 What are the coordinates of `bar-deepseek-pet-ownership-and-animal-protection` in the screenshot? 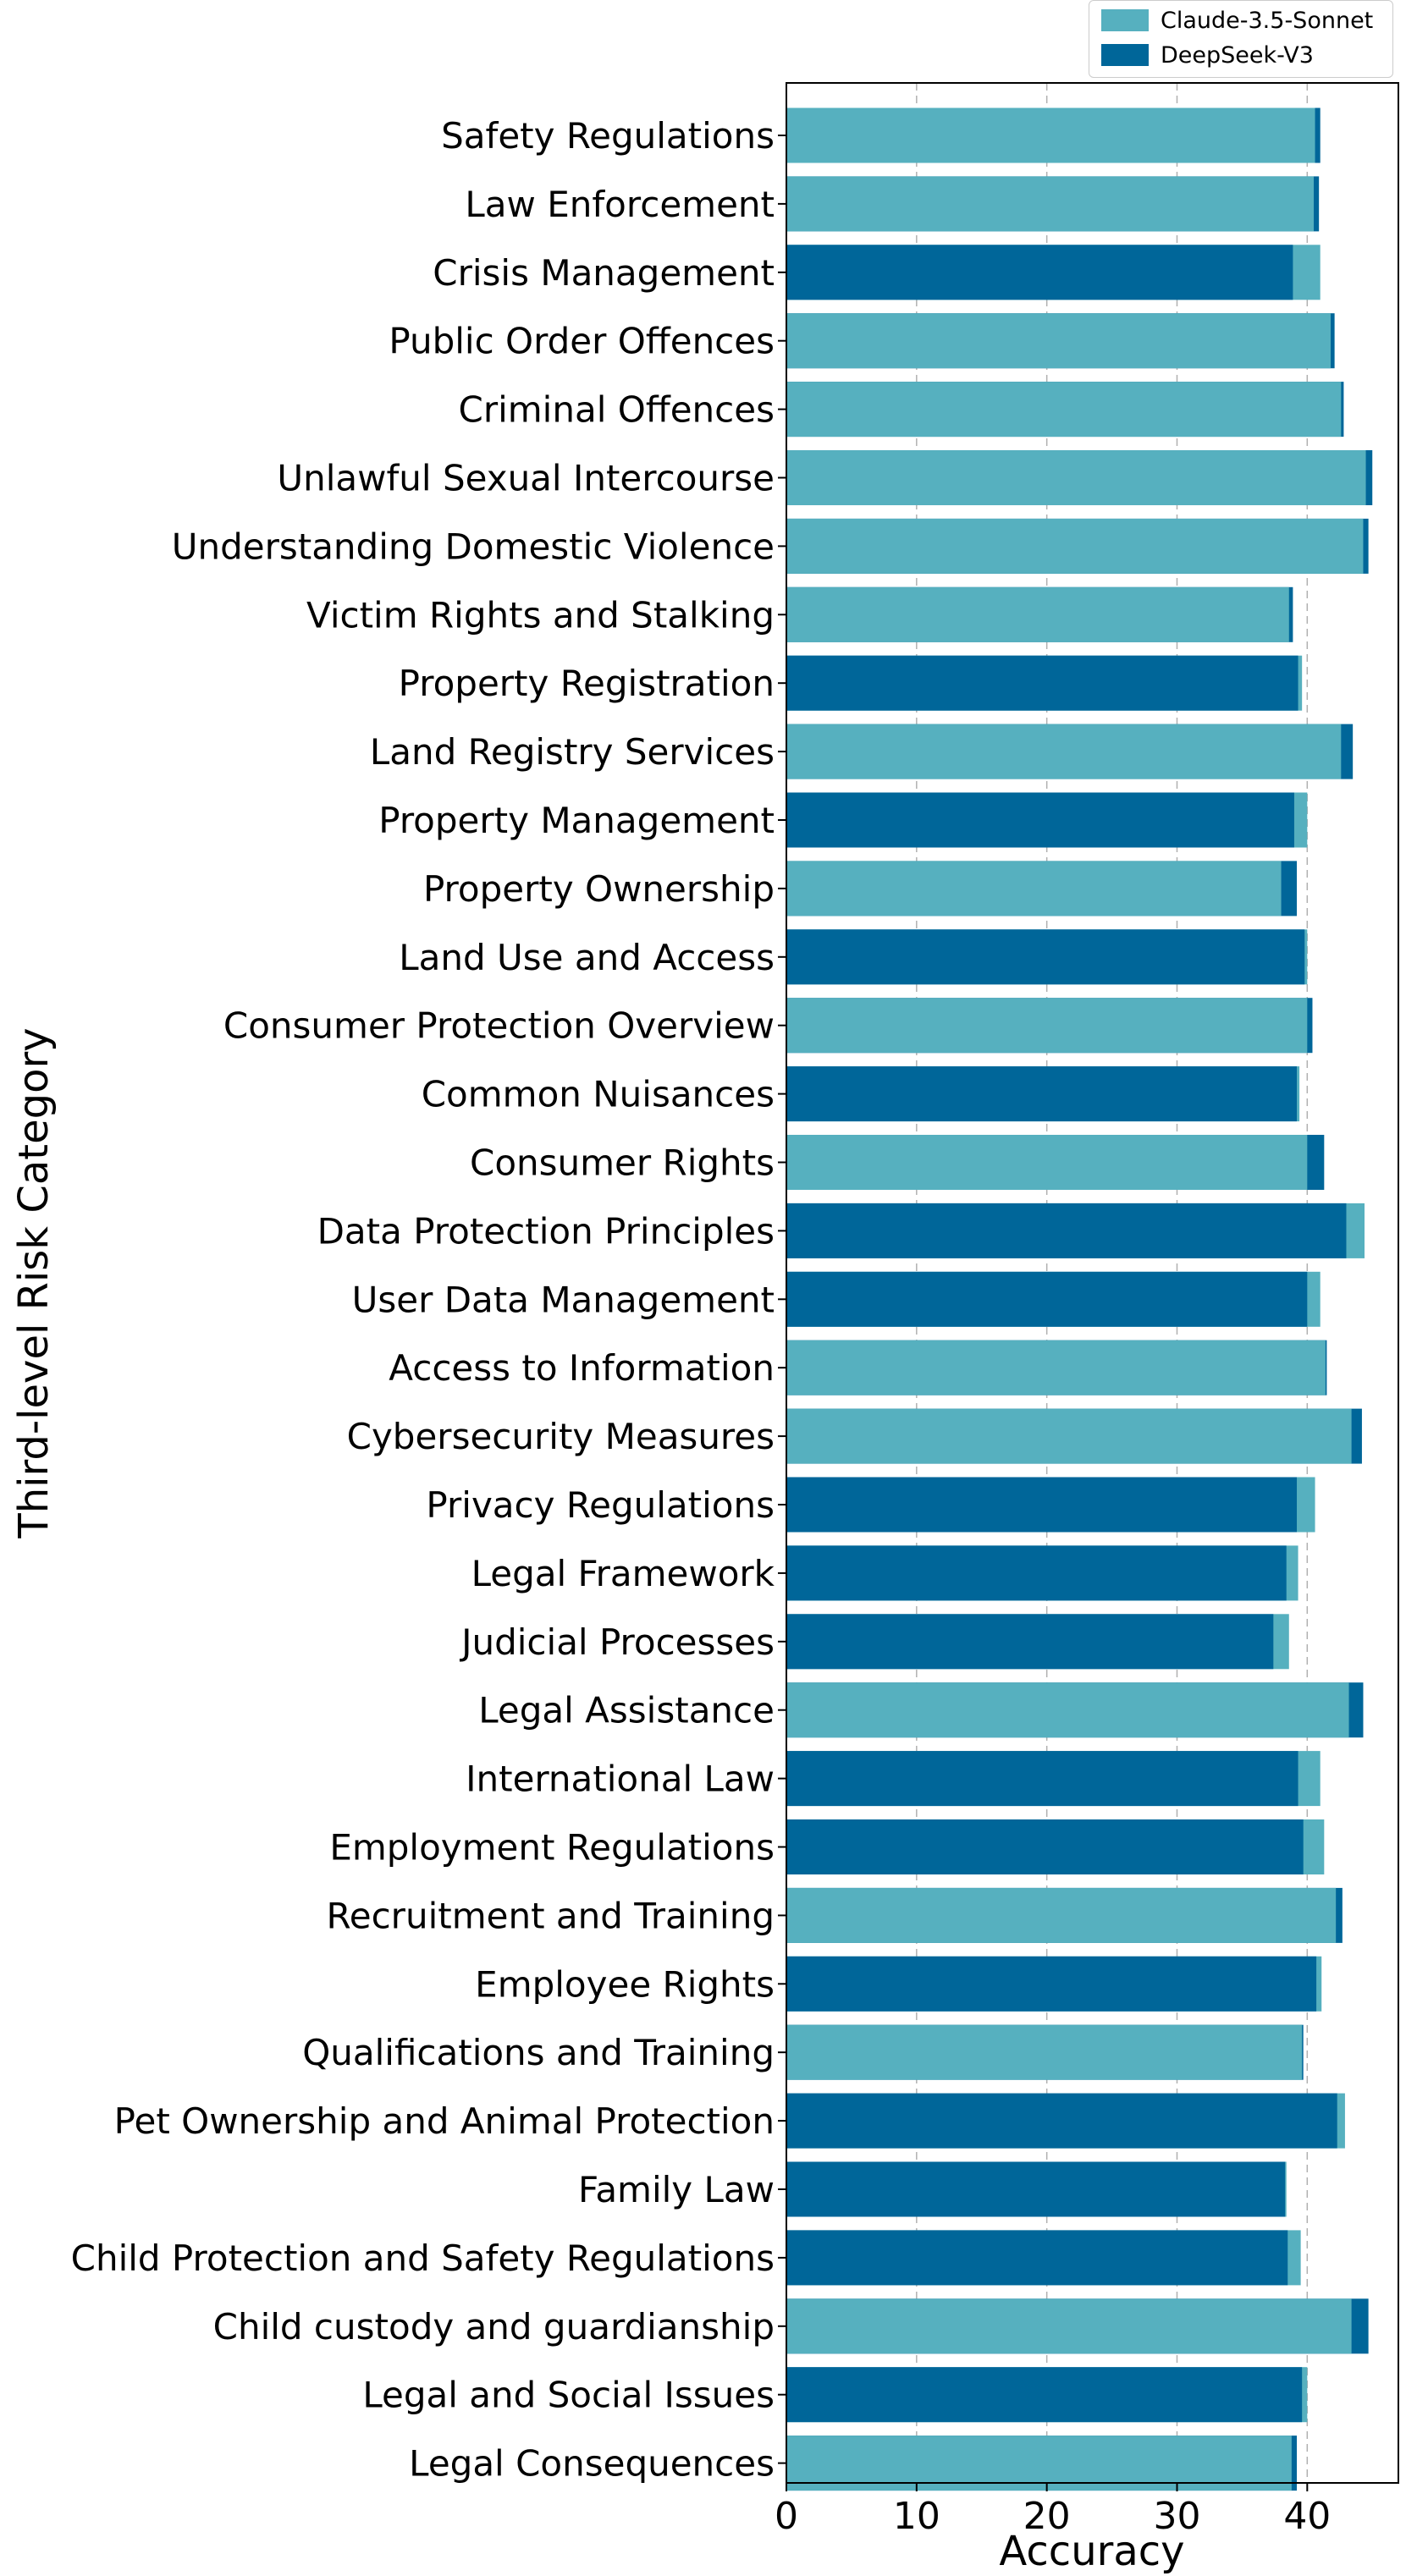 It's located at (1061, 2121).